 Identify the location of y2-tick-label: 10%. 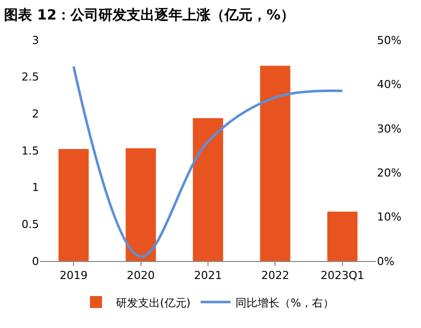
(389, 217).